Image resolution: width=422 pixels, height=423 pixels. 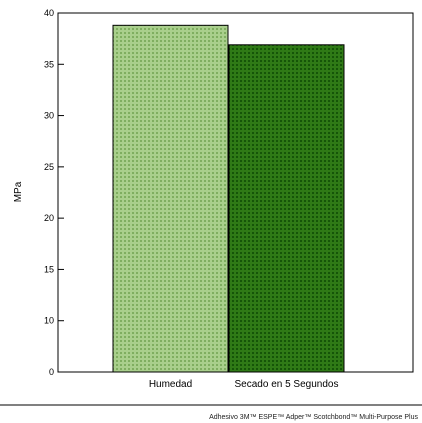 I want to click on x-category-label: Humedad, so click(x=170, y=384).